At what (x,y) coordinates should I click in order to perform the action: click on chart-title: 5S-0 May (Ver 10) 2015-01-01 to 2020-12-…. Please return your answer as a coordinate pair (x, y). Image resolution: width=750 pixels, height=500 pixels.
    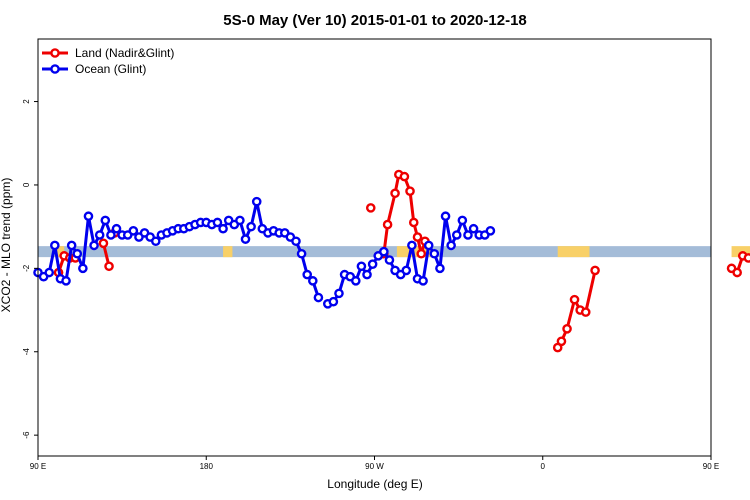
    Looking at the image, I should click on (375, 20).